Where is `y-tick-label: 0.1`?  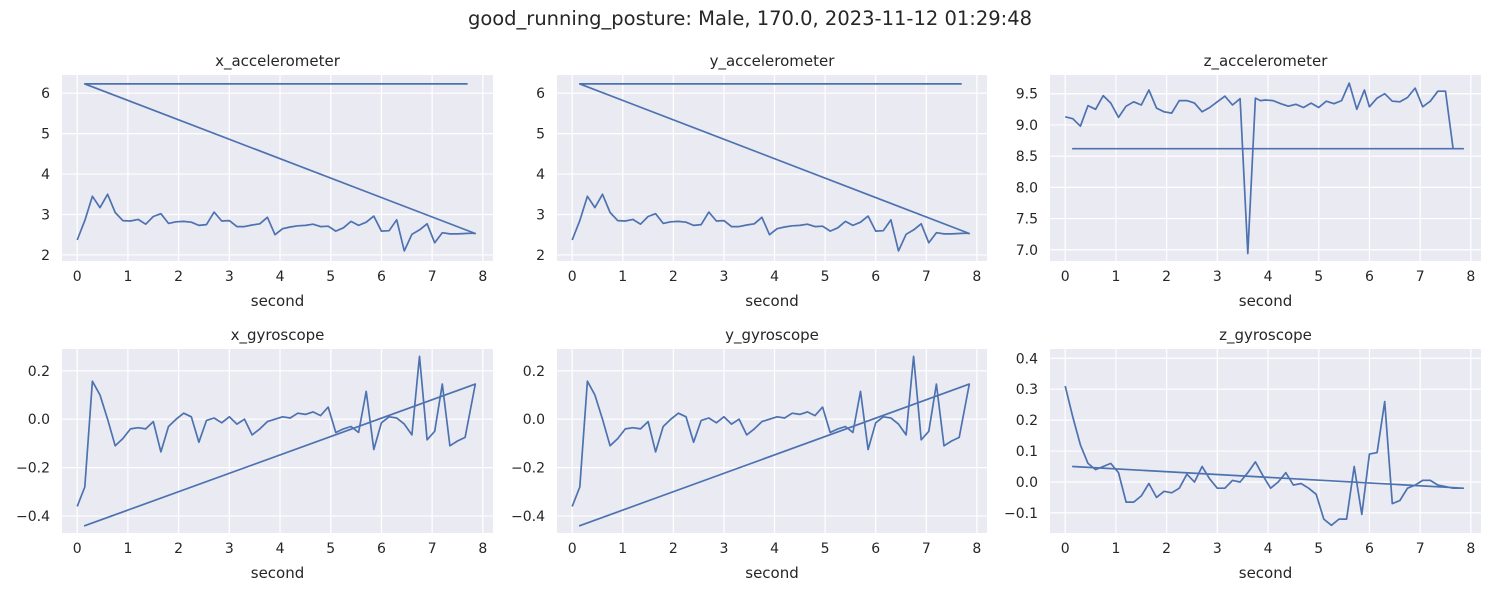 y-tick-label: 0.1 is located at coordinates (1027, 452).